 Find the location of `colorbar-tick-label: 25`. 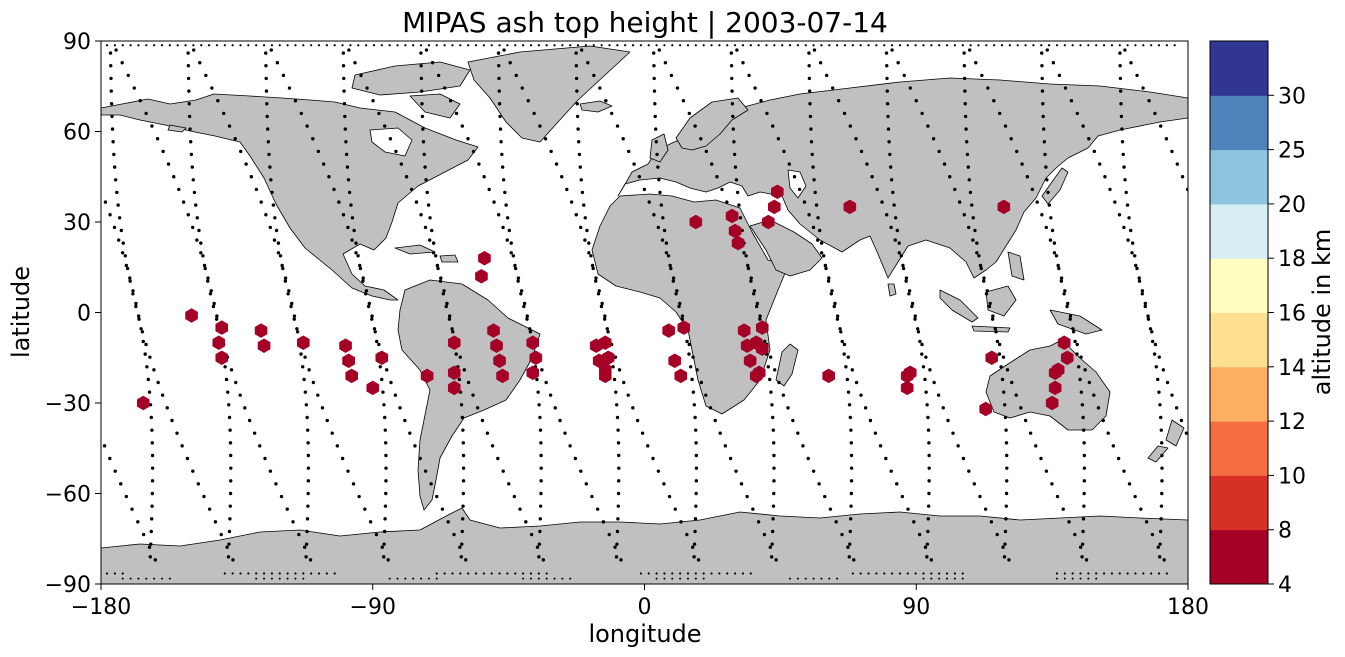

colorbar-tick-label: 25 is located at coordinates (1292, 151).